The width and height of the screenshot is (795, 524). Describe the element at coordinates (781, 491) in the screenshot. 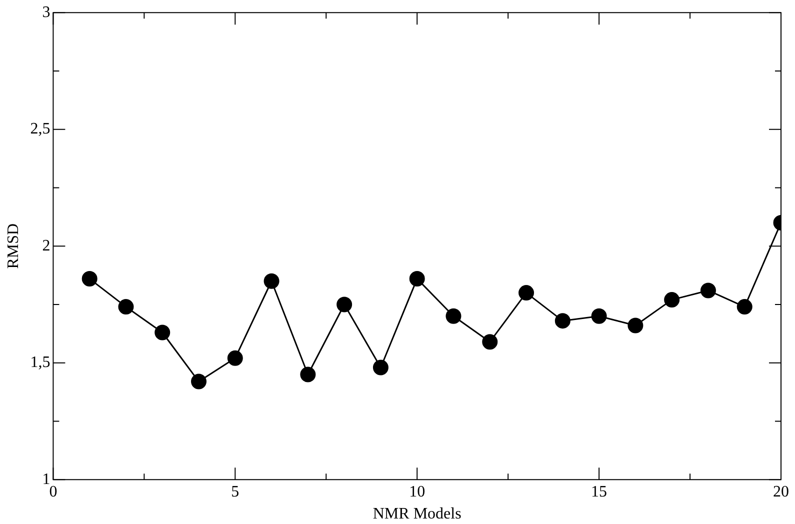

I see `x-tick-label: 20` at that location.